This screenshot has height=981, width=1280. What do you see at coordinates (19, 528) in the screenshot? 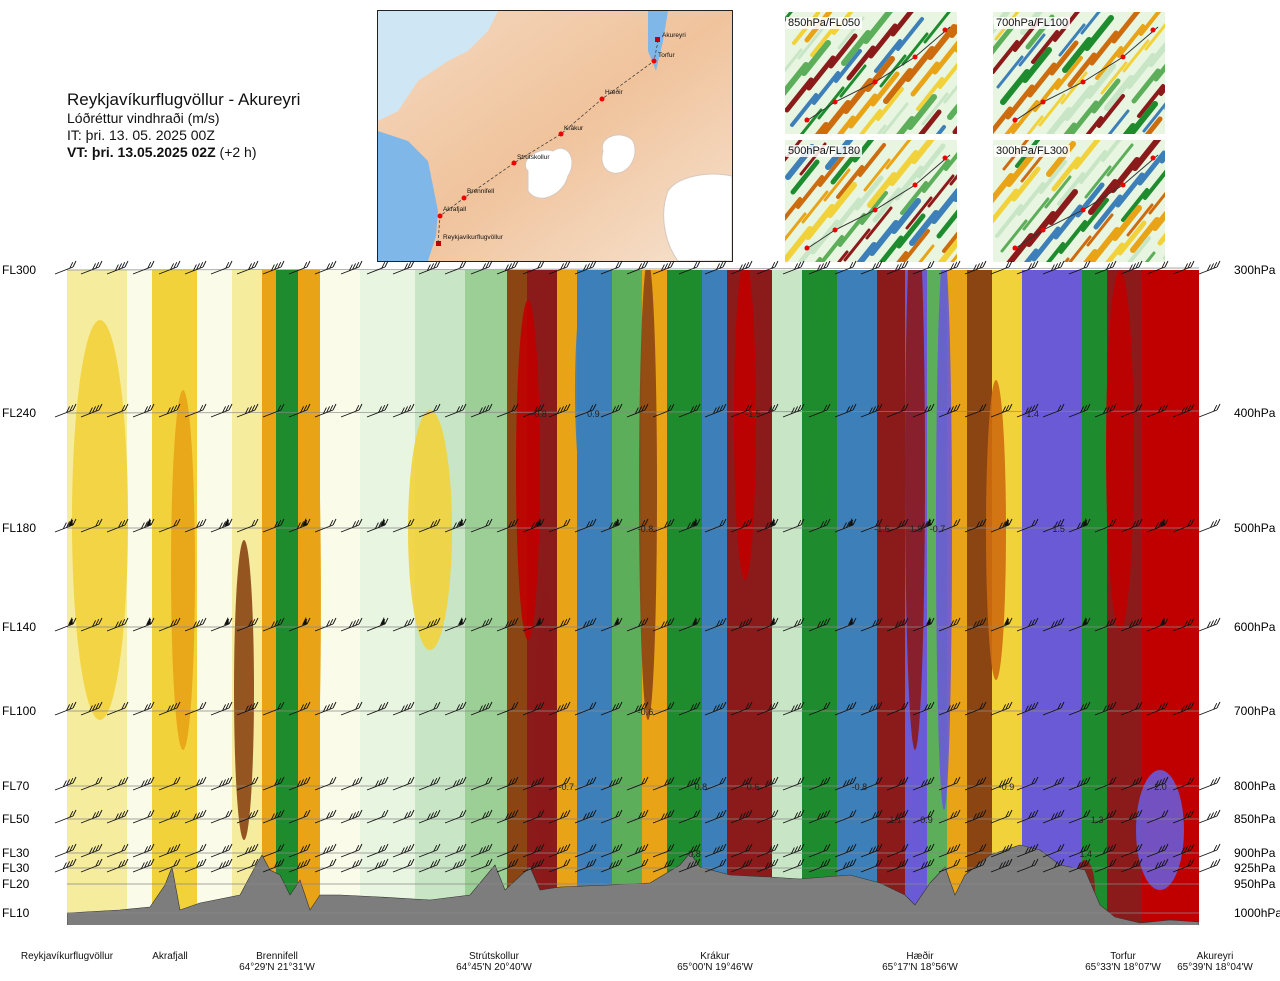
I see `flight-level-label: FL180` at bounding box center [19, 528].